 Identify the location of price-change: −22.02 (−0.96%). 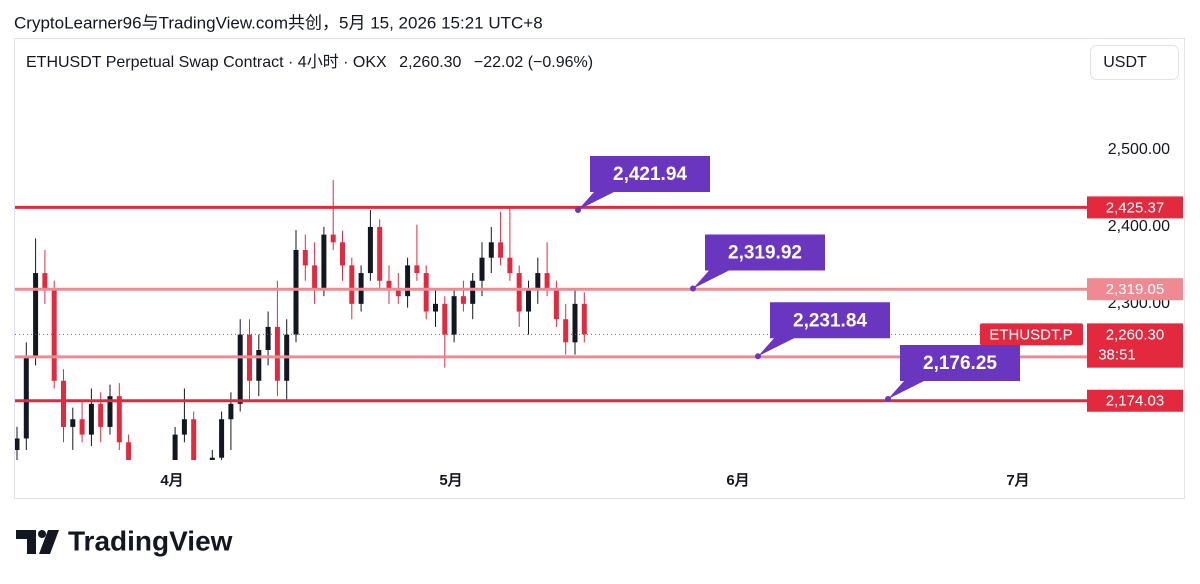
(533, 62).